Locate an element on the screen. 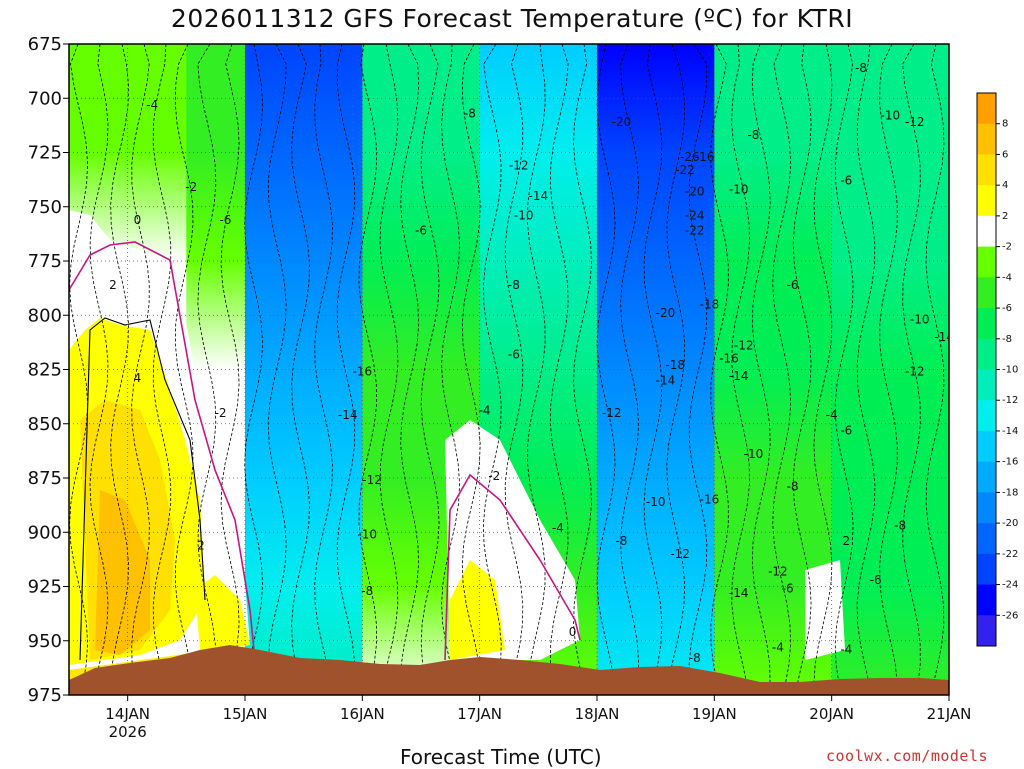 The width and height of the screenshot is (1024, 769). colorbar-label: 6 is located at coordinates (1005, 154).